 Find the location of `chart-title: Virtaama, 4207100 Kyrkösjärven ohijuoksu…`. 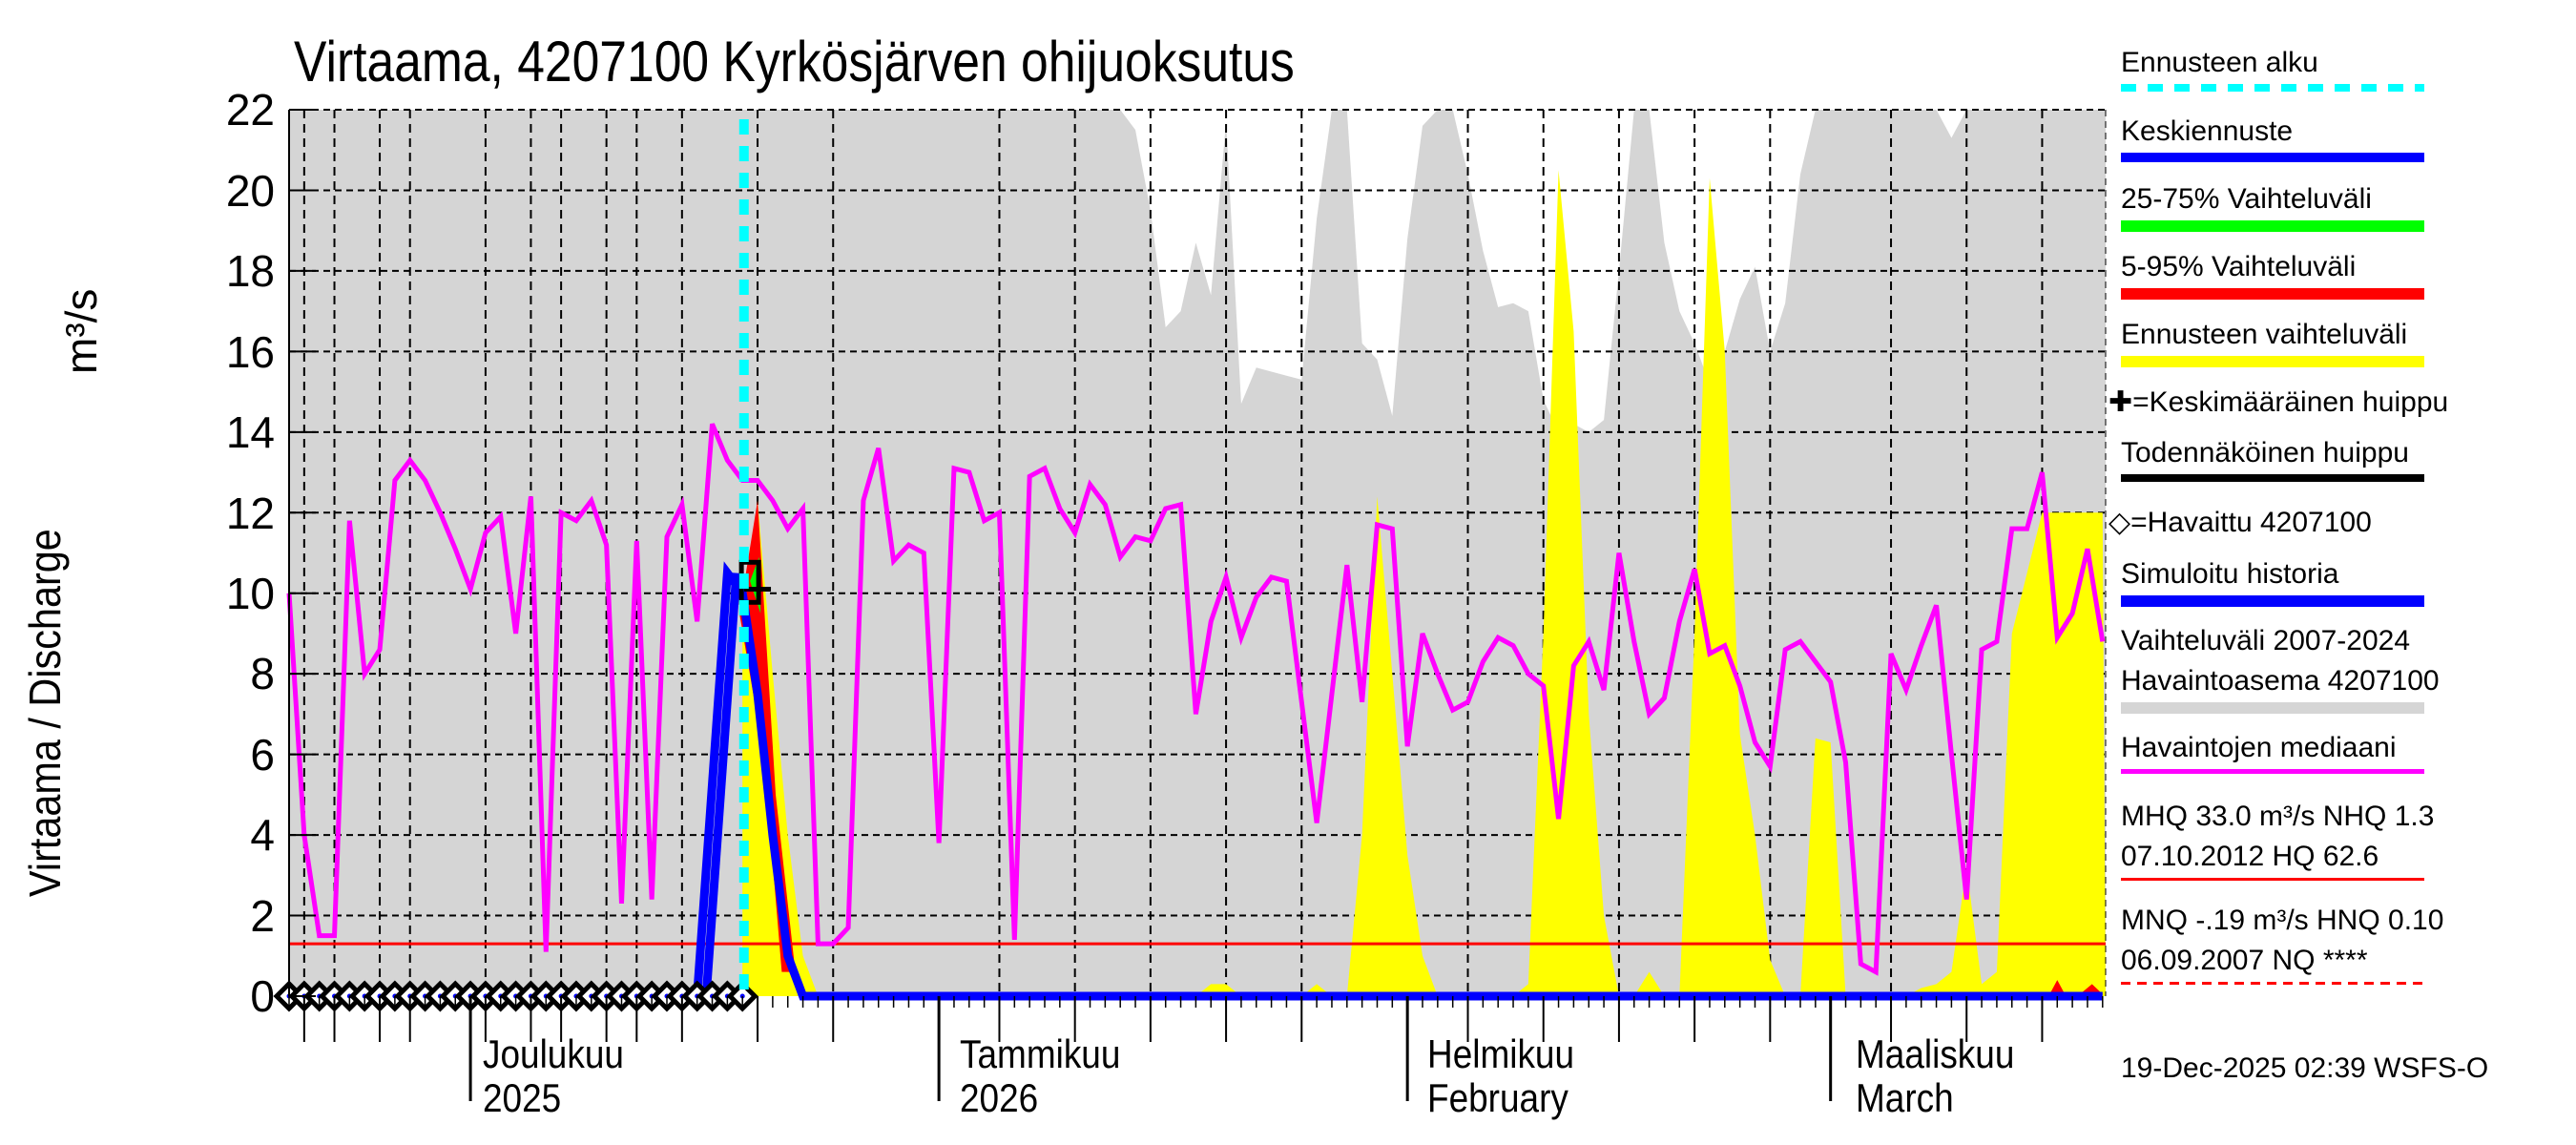

chart-title: Virtaama, 4207100 Kyrkösjärven ohijuoksu… is located at coordinates (794, 62).